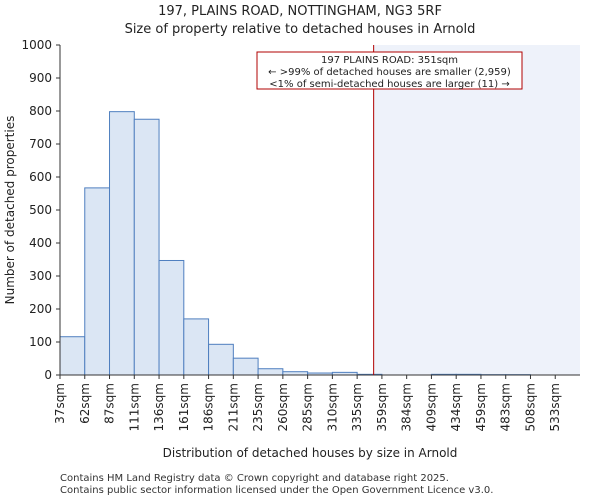 The image size is (600, 500). I want to click on y-axis-label: Number of detached properties, so click(10, 210).